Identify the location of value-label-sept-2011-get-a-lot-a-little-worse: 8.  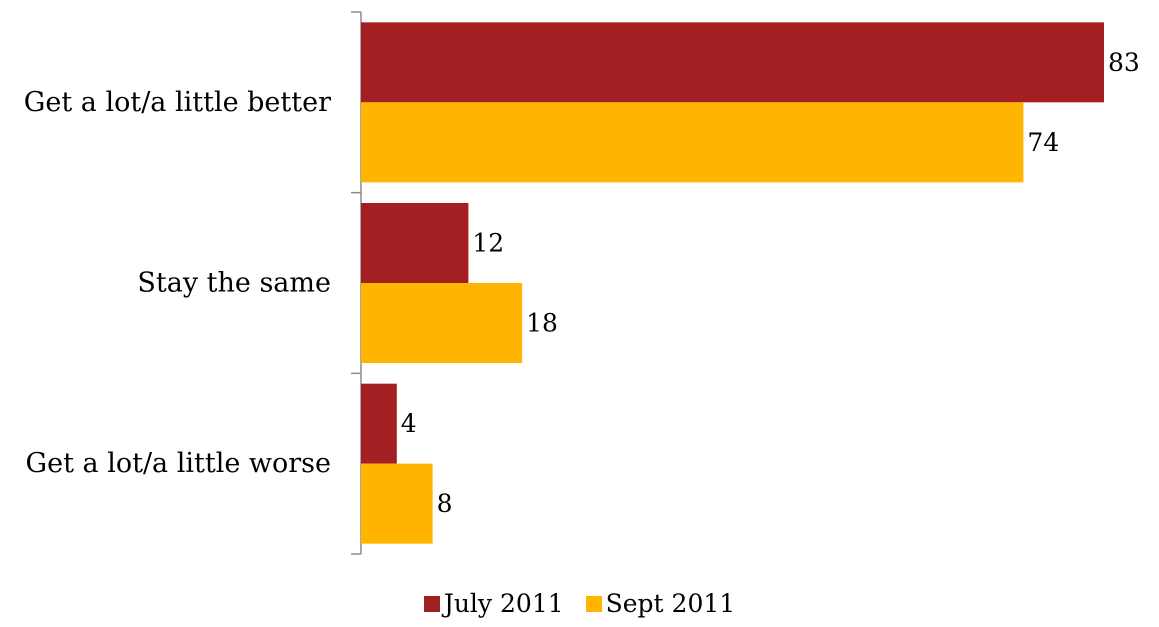
(445, 503).